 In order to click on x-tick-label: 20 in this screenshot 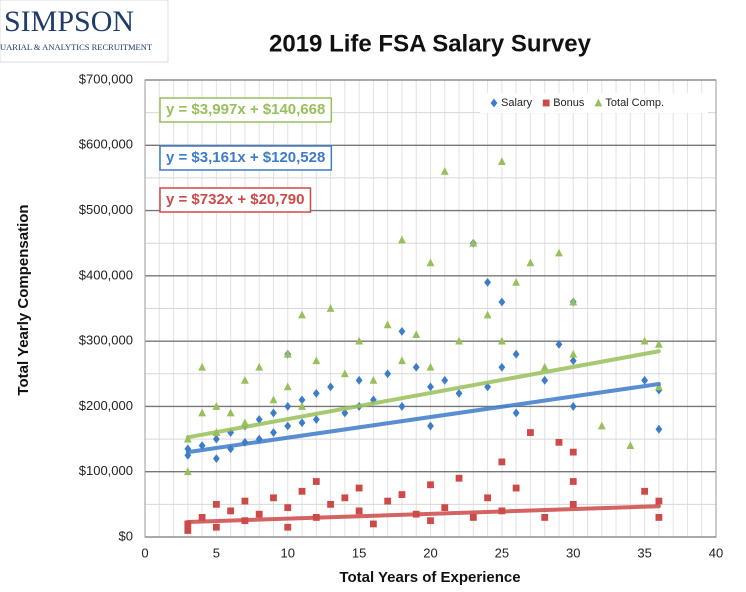, I will do `click(430, 552)`.